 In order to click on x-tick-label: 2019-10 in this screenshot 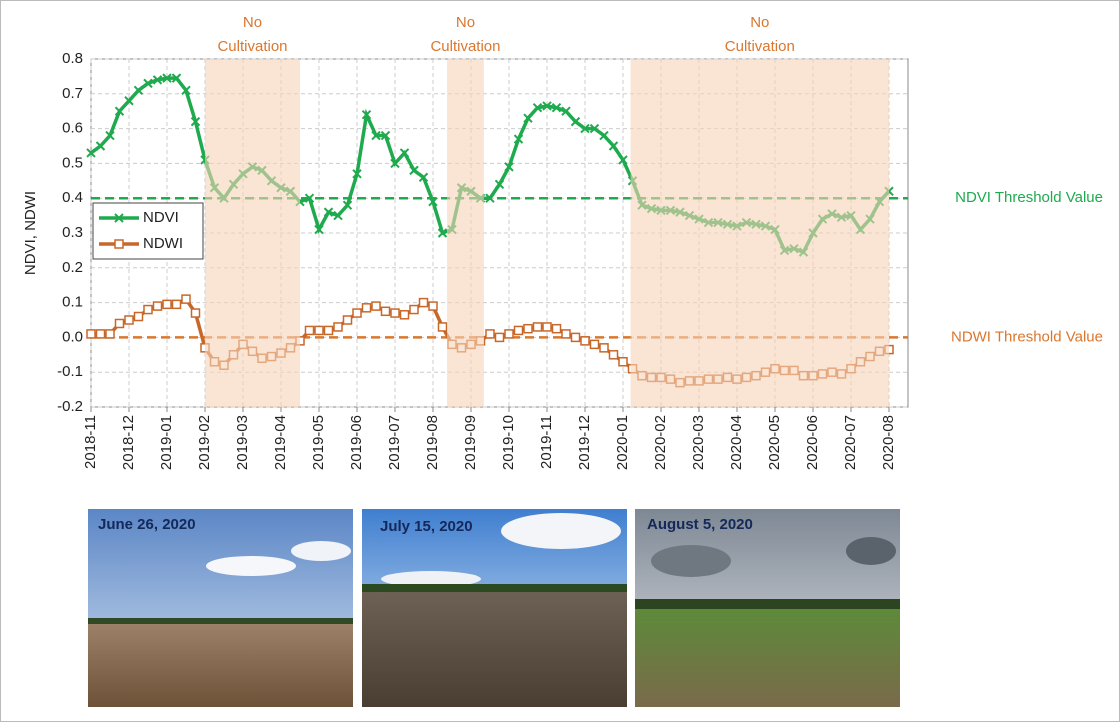, I will do `click(508, 442)`.